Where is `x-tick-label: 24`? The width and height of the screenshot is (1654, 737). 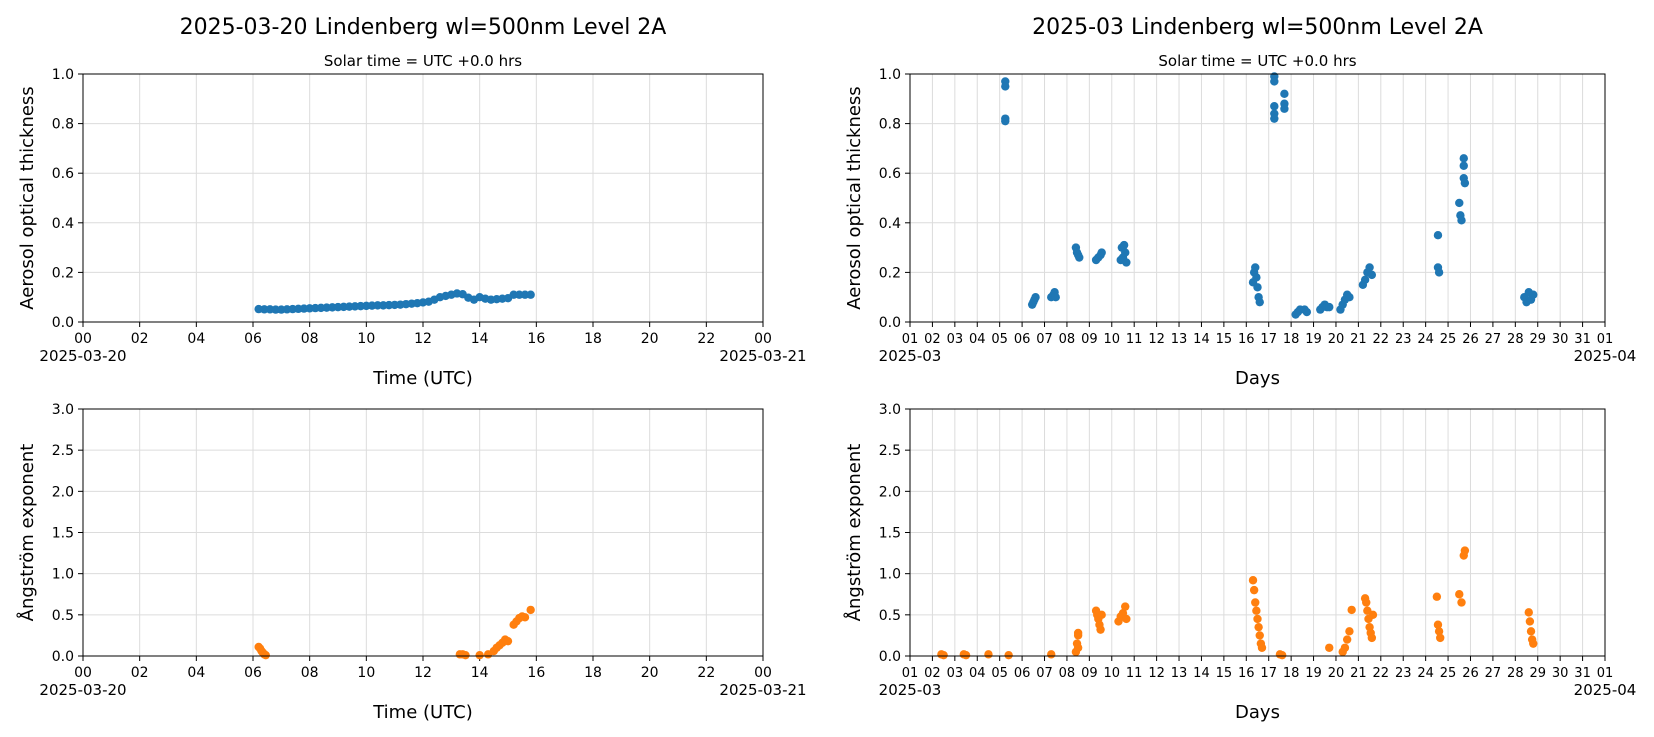 x-tick-label: 24 is located at coordinates (1425, 673).